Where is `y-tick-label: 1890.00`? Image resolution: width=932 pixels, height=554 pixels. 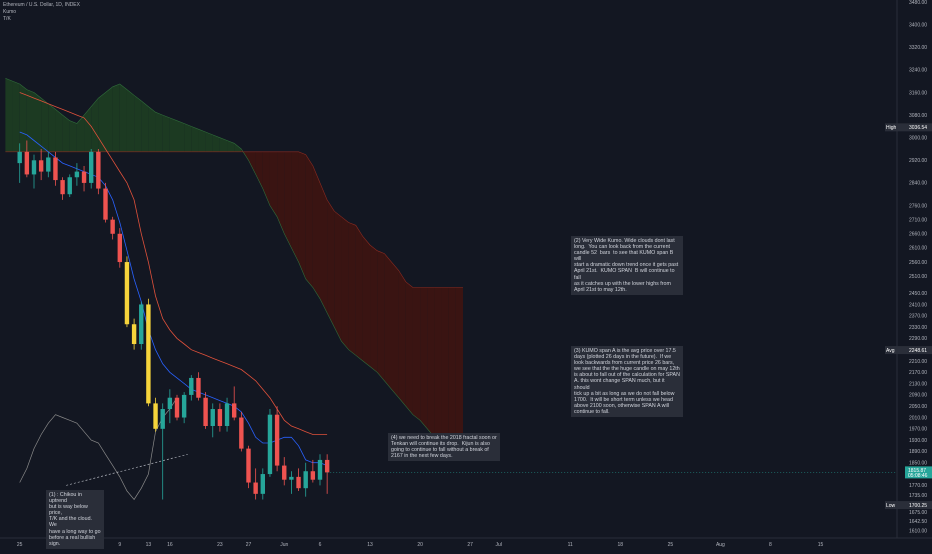
y-tick-label: 1890.00 is located at coordinates (918, 452).